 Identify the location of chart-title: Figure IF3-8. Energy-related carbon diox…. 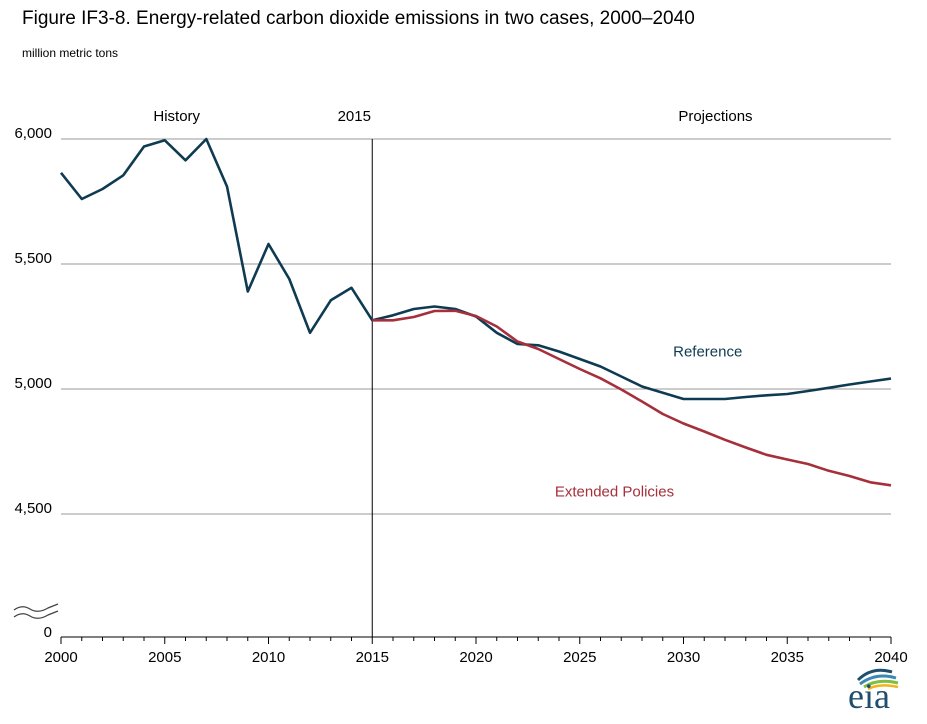
(358, 18).